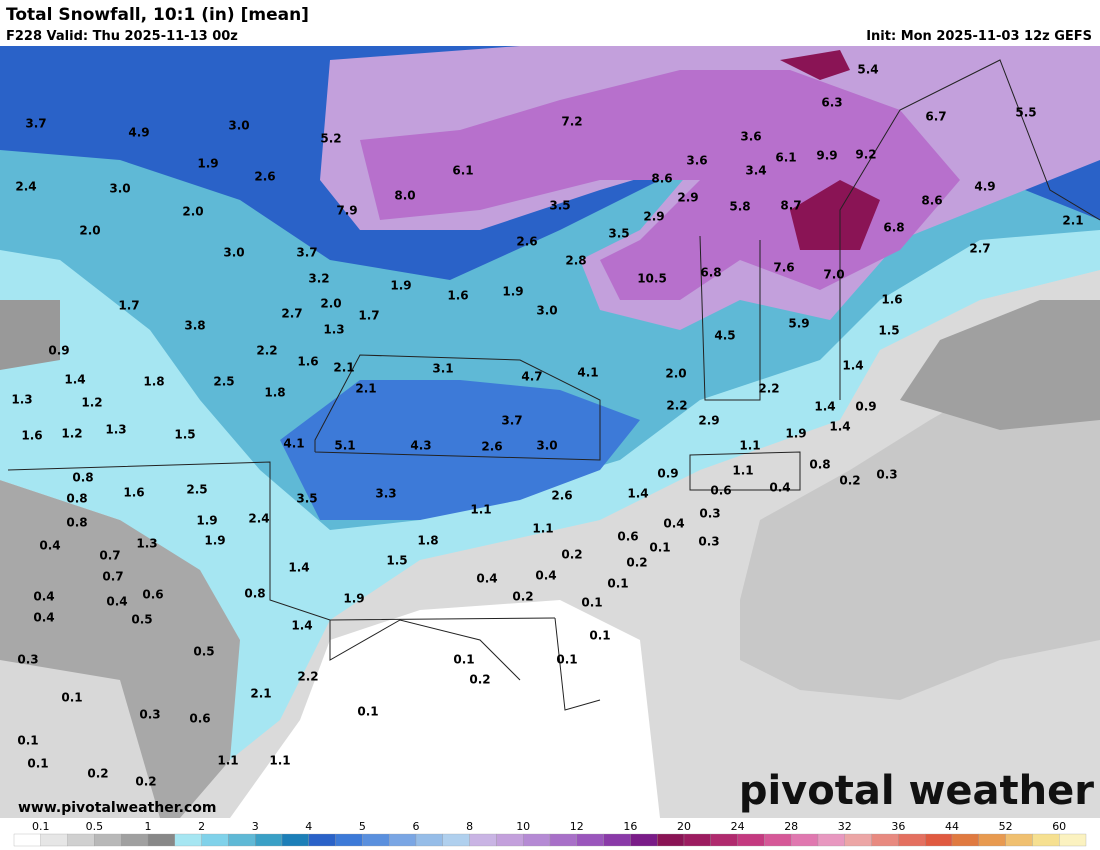 The width and height of the screenshot is (1100, 850). Describe the element at coordinates (184, 435) in the screenshot. I see `snow-value: 1.5` at that location.